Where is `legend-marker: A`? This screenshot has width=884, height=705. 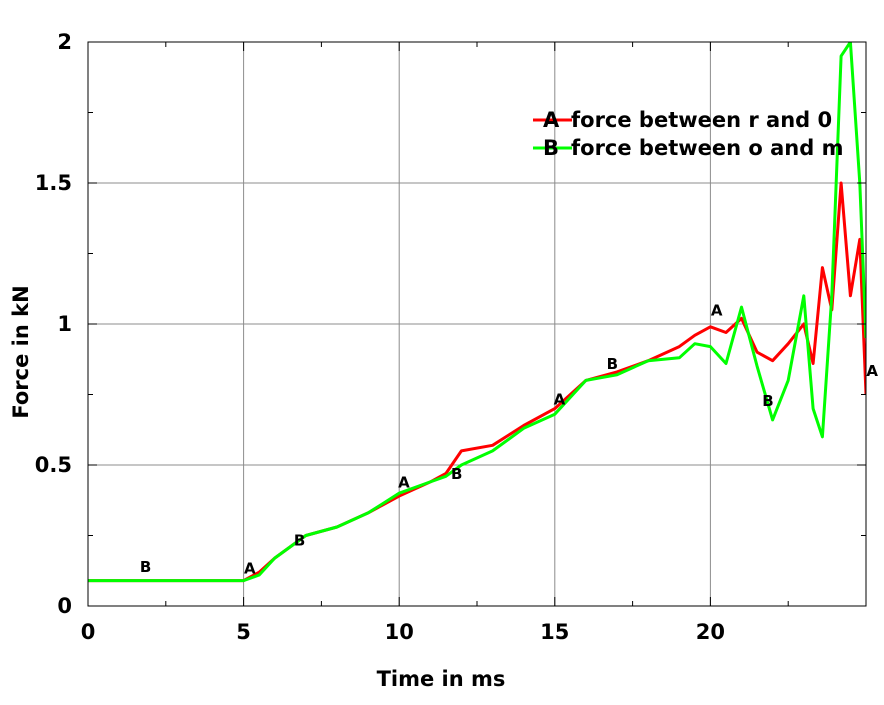 legend-marker: A is located at coordinates (551, 120).